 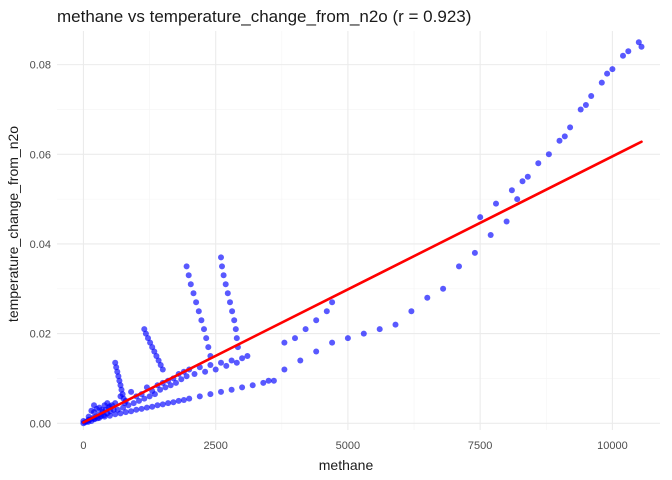 What do you see at coordinates (40, 155) in the screenshot?
I see `y-tick-label: 0.06` at bounding box center [40, 155].